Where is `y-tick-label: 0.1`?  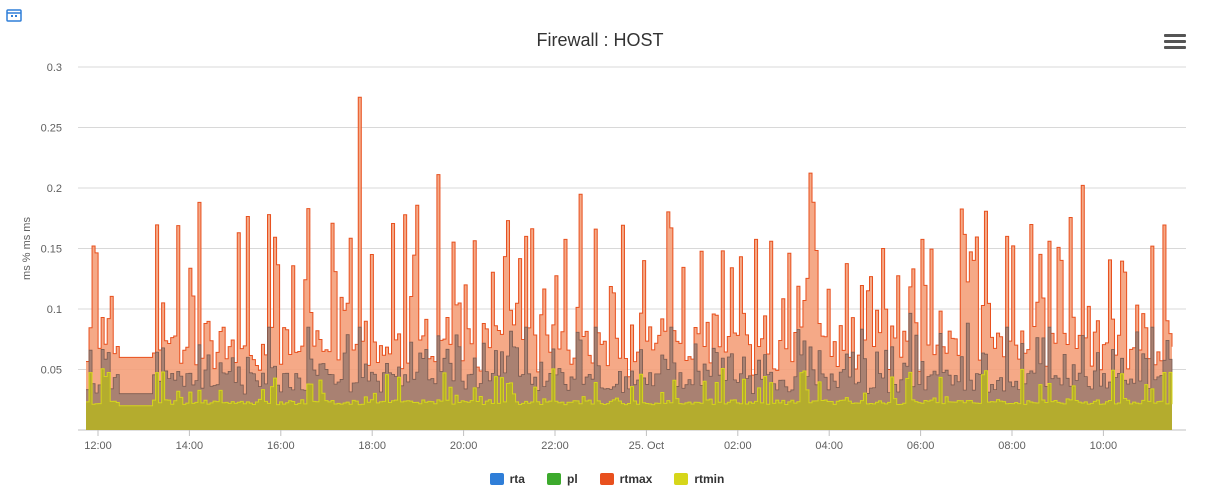
y-tick-label: 0.1 is located at coordinates (54, 310).